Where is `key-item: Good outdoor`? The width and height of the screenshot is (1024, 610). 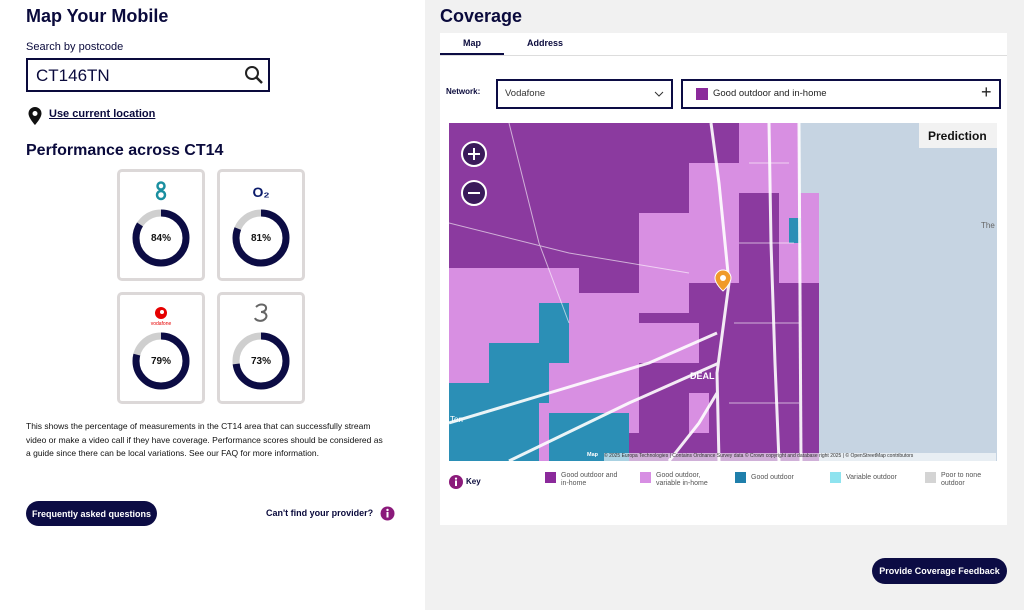
key-item: Good outdoor is located at coordinates (780, 477).